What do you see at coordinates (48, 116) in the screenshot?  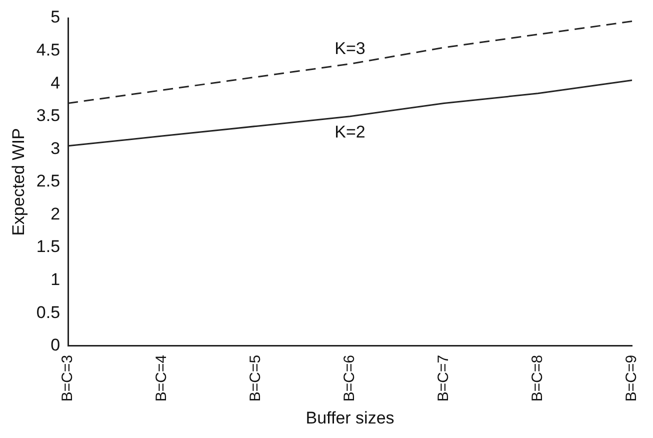 I see `y-tick-label: 3.5` at bounding box center [48, 116].